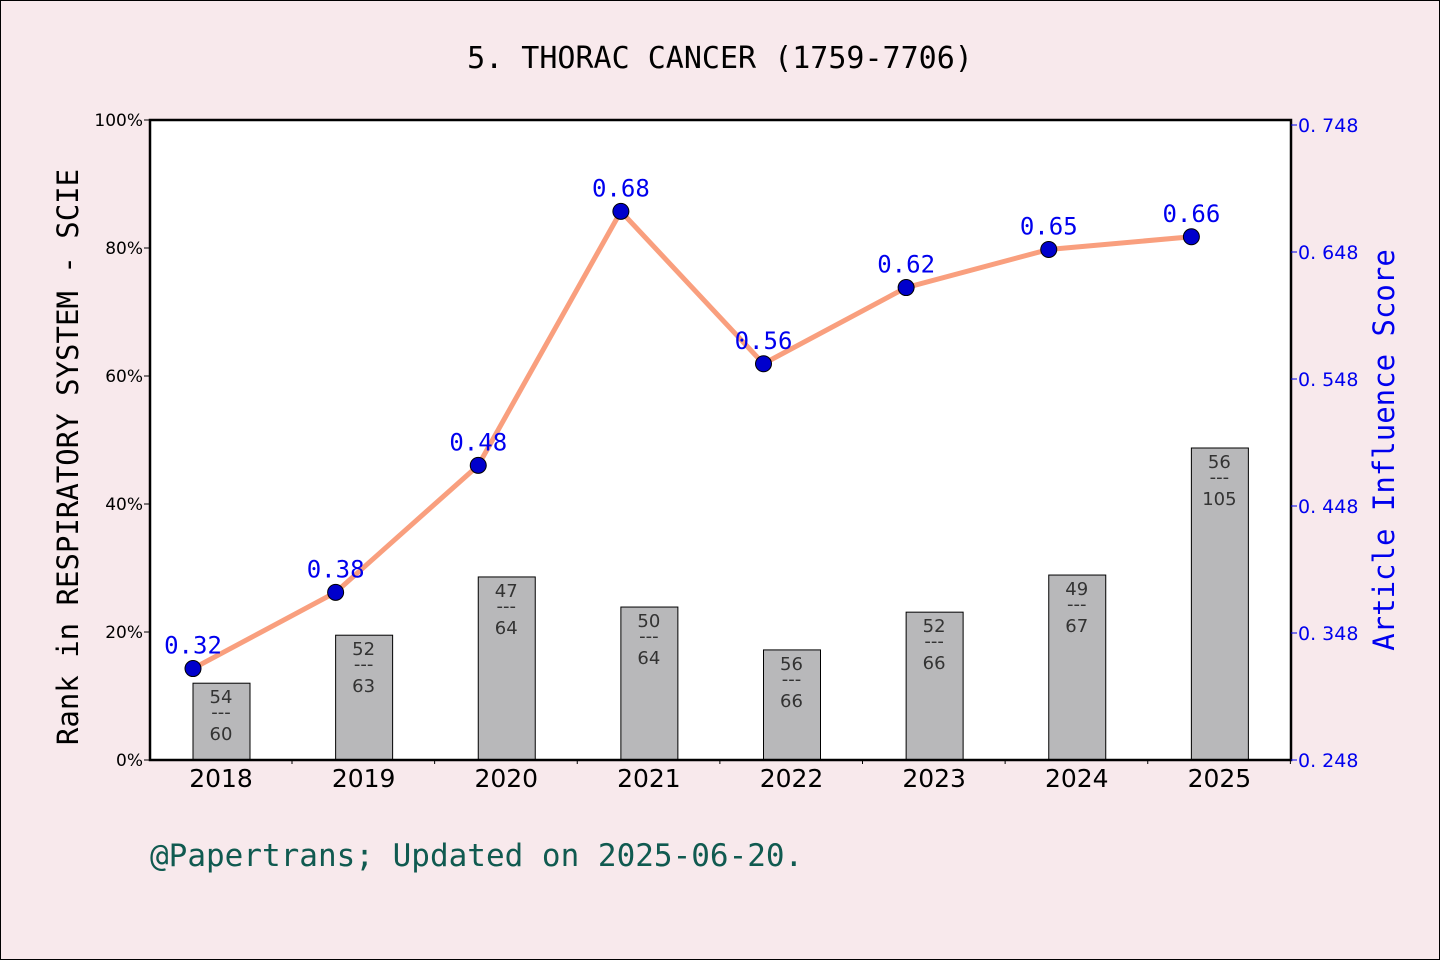  What do you see at coordinates (934, 778) in the screenshot?
I see `x-tick-label: 2023` at bounding box center [934, 778].